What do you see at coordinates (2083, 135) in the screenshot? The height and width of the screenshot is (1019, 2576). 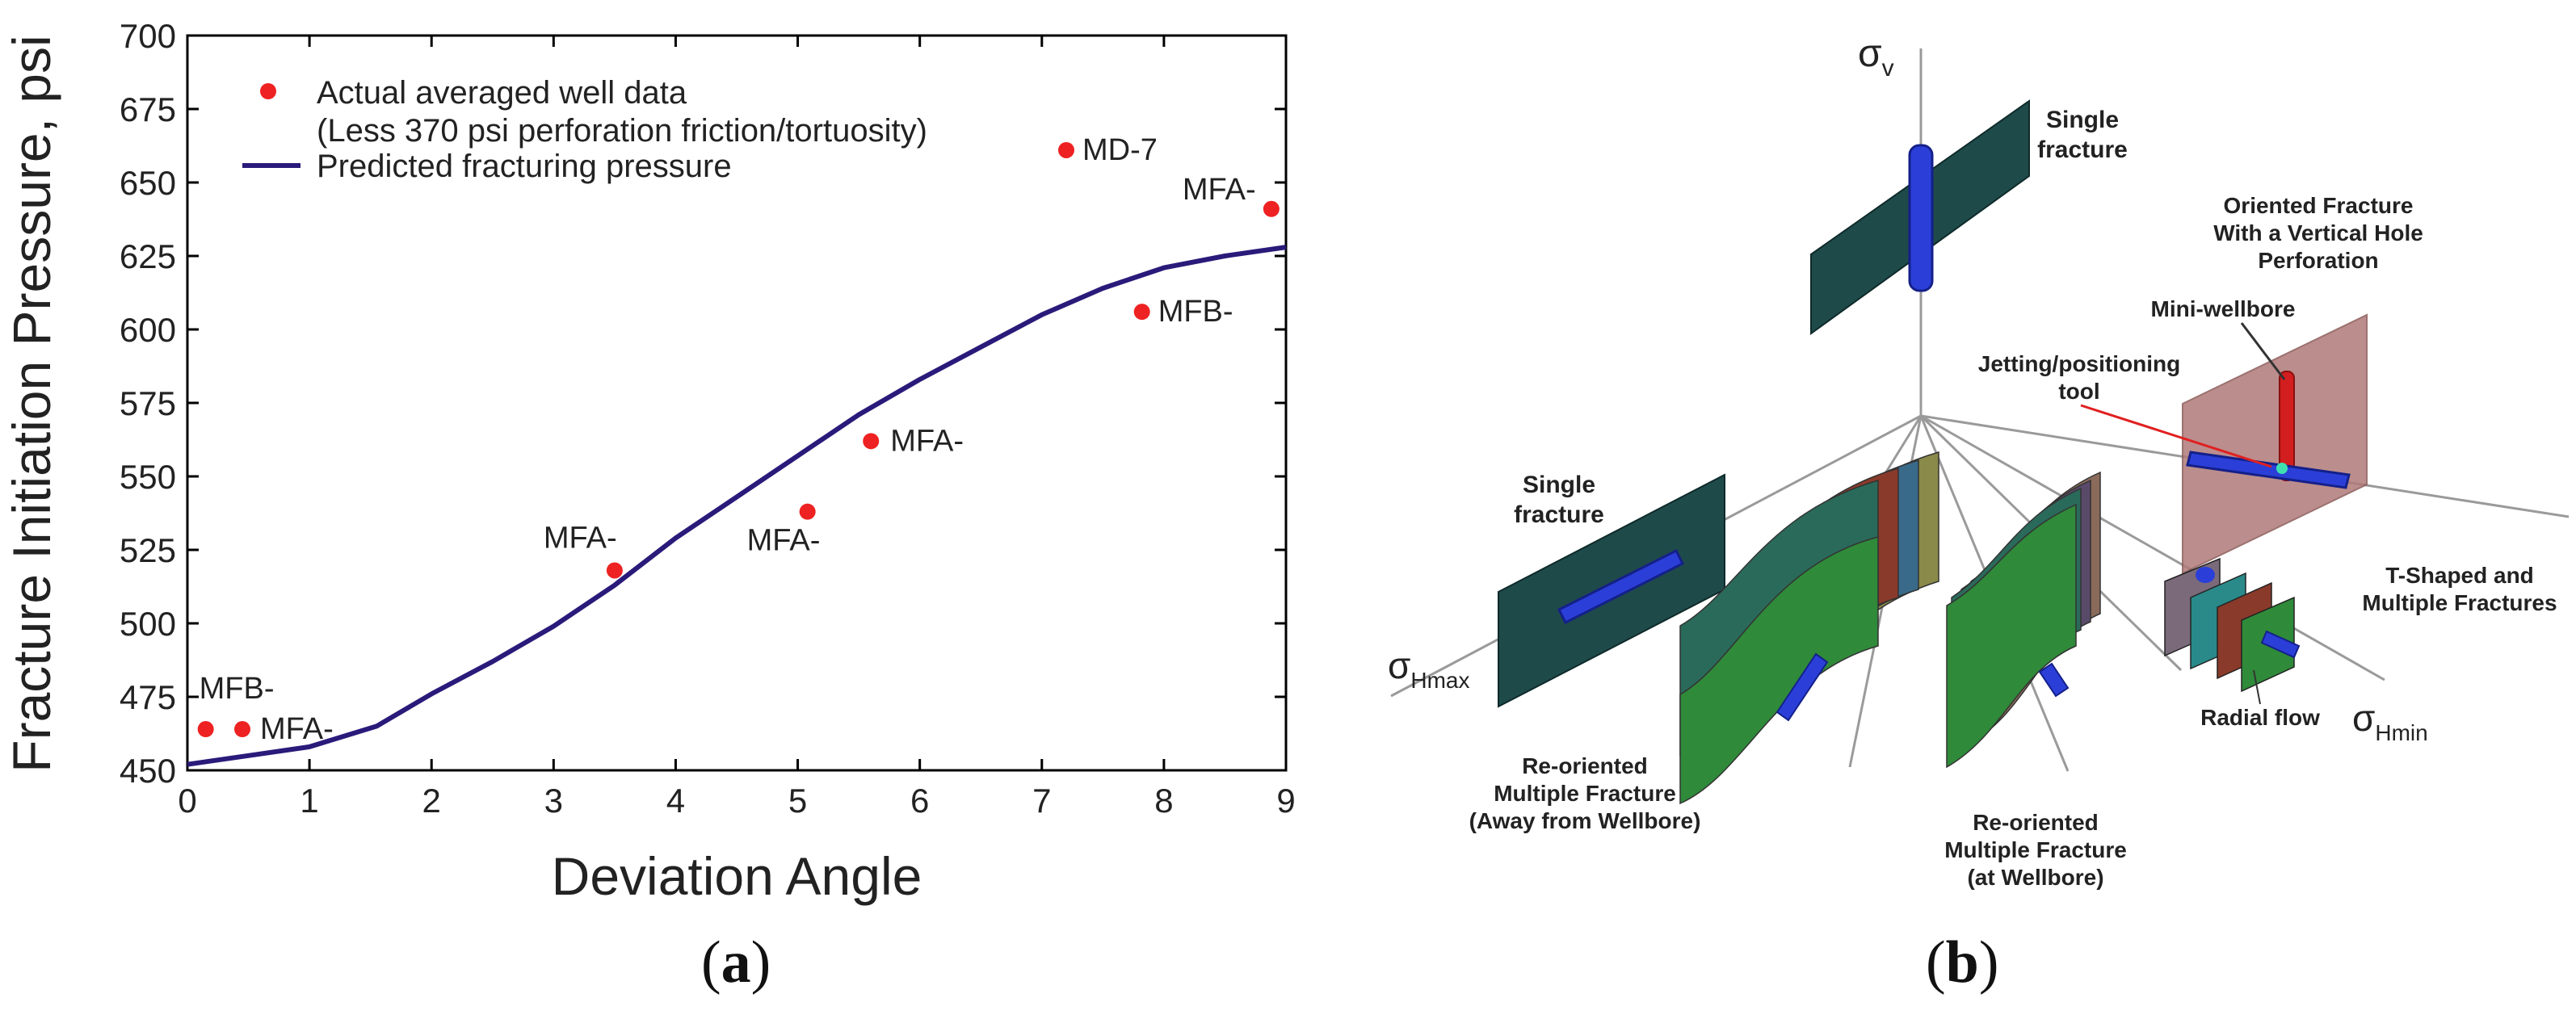 I see `top-single-fracture-label: Single fracture` at bounding box center [2083, 135].